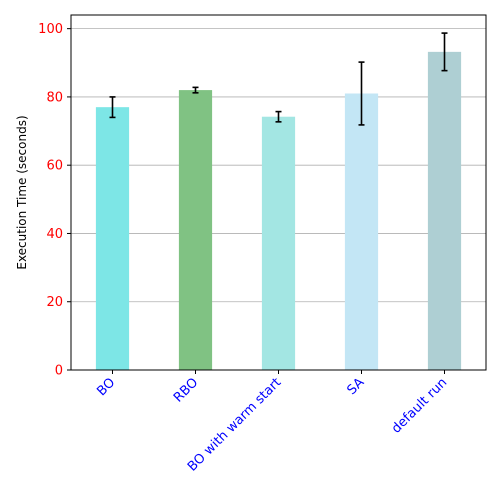  I want to click on x-tick-label: RBO, so click(186, 390).